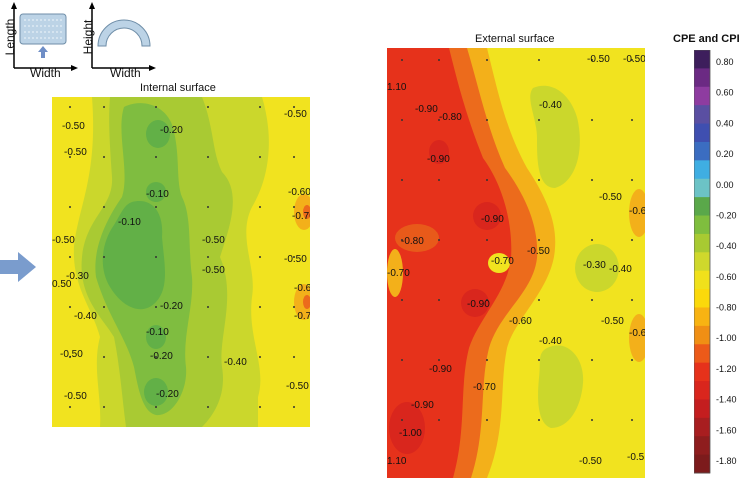 The width and height of the screenshot is (750, 484). I want to click on colorbar-tick-label: -0.60, so click(726, 277).